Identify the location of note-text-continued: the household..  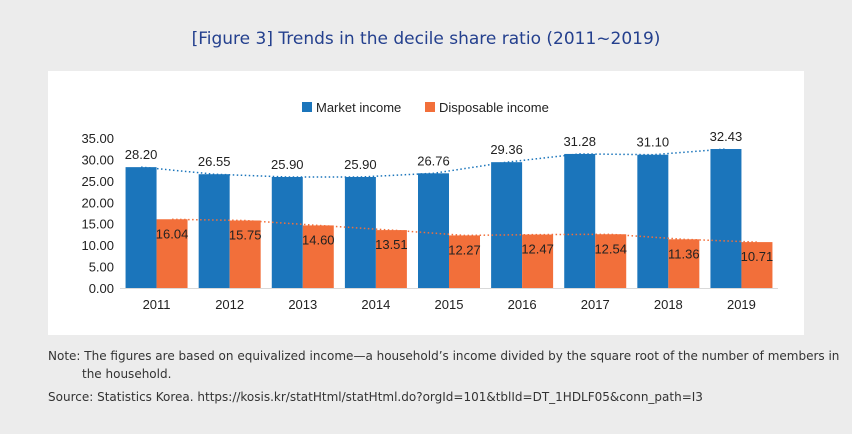
(127, 374).